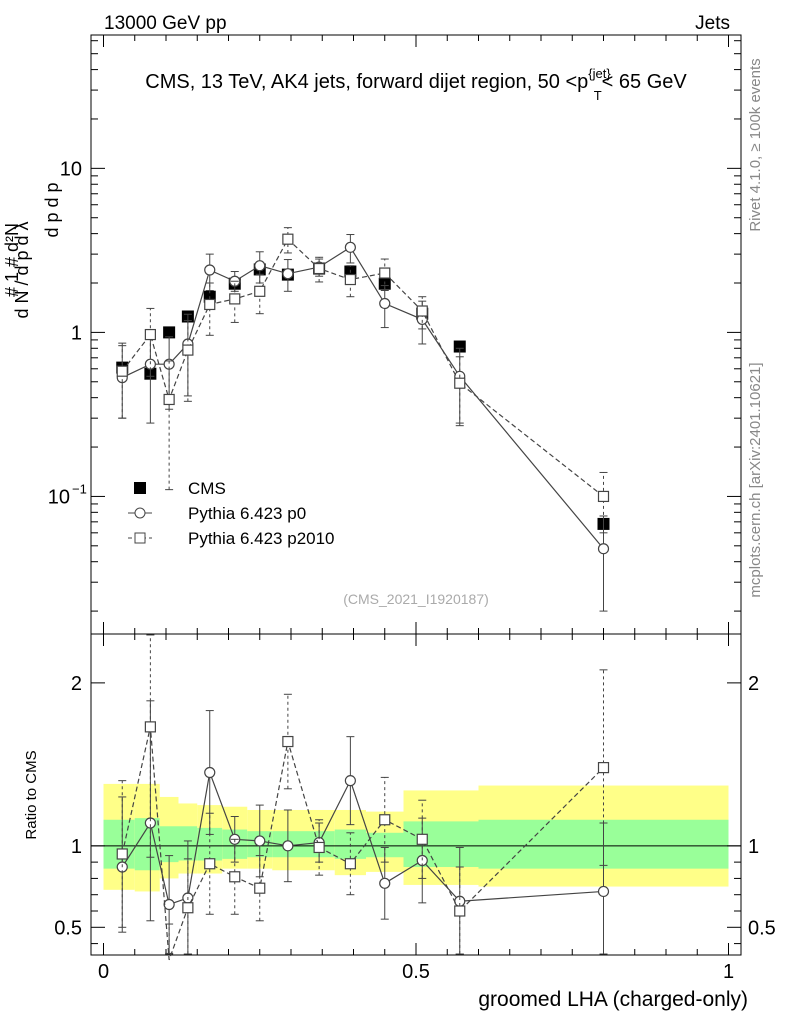  What do you see at coordinates (416, 599) in the screenshot?
I see `analysis-watermark: (CMS_2021_I1920187)` at bounding box center [416, 599].